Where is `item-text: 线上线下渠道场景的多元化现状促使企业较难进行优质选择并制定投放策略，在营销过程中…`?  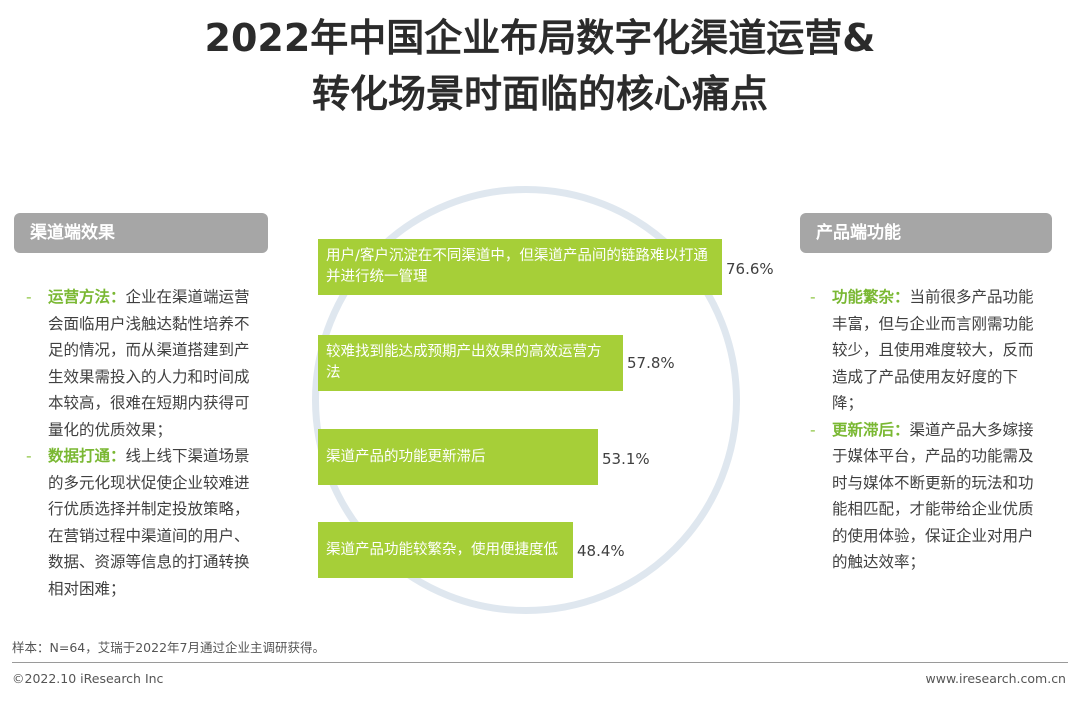 item-text: 线上线下渠道场景的多元化现状促使企业较难进行优质选择并制定投放策略，在营销过程中… is located at coordinates (149, 522).